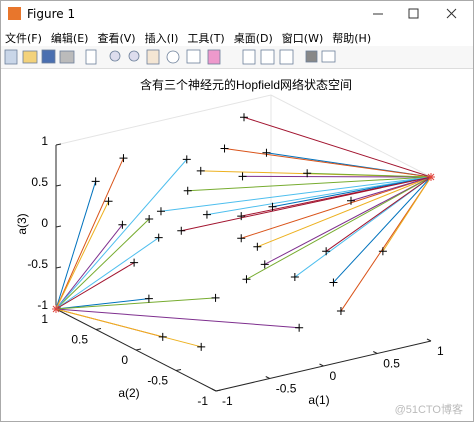 This screenshot has height=422, width=474. Describe the element at coordinates (11, 57) in the screenshot. I see `tool-new` at that location.